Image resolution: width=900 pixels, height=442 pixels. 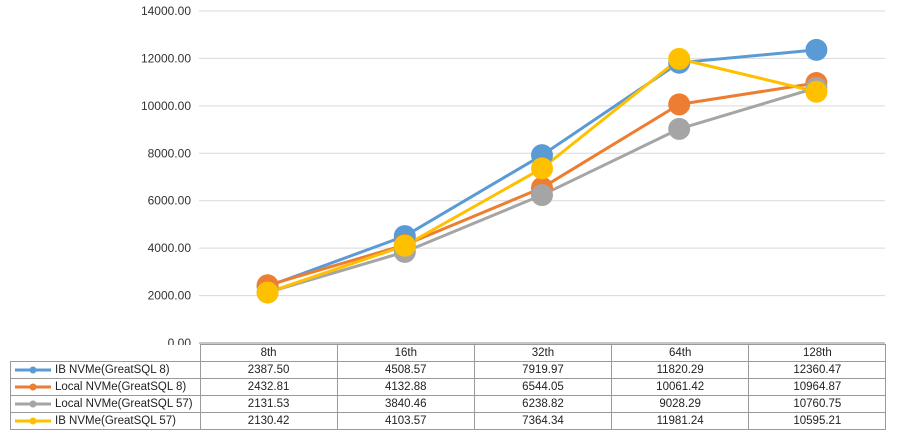 What do you see at coordinates (817, 387) in the screenshot?
I see `value-cell: 10964.87` at bounding box center [817, 387].